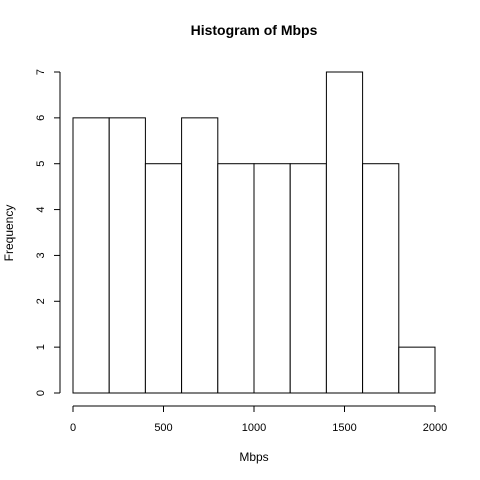  I want to click on x-axis-label: Mbps, so click(253, 457).